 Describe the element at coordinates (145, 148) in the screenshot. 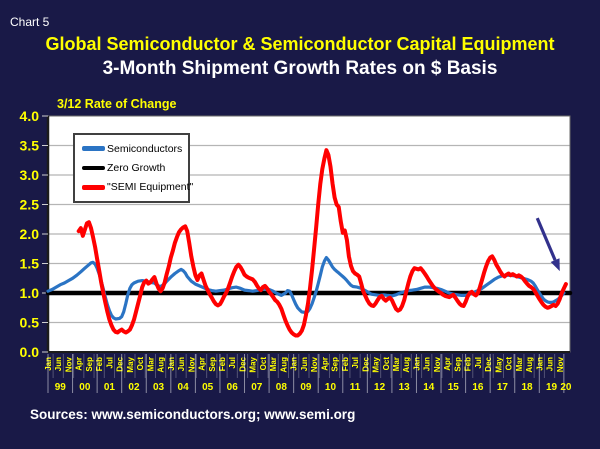

I see `legend-label-semiconductors: Semiconductors` at that location.